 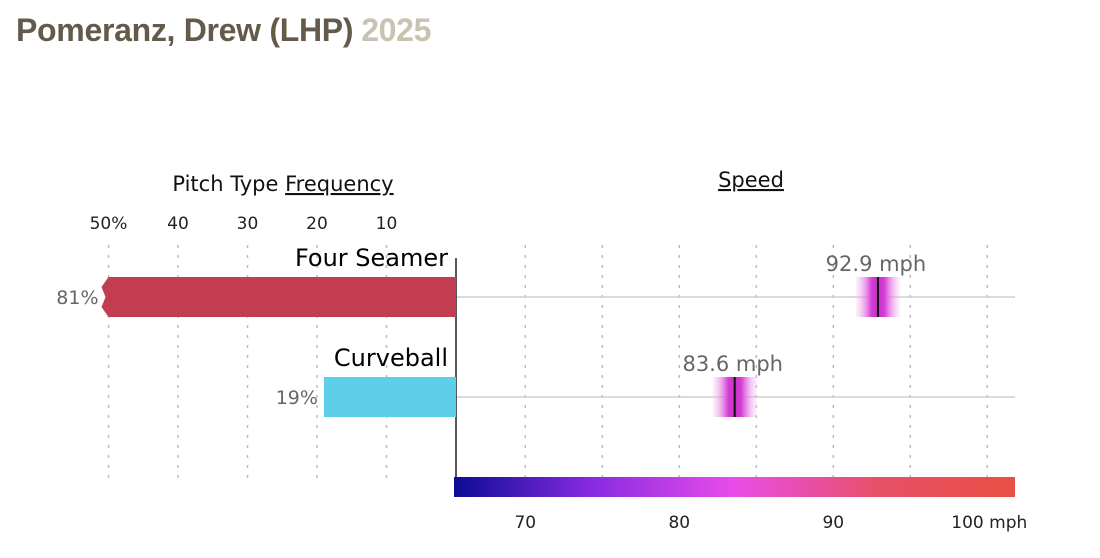 What do you see at coordinates (387, 224) in the screenshot?
I see `frequency-tick-label: 10` at bounding box center [387, 224].